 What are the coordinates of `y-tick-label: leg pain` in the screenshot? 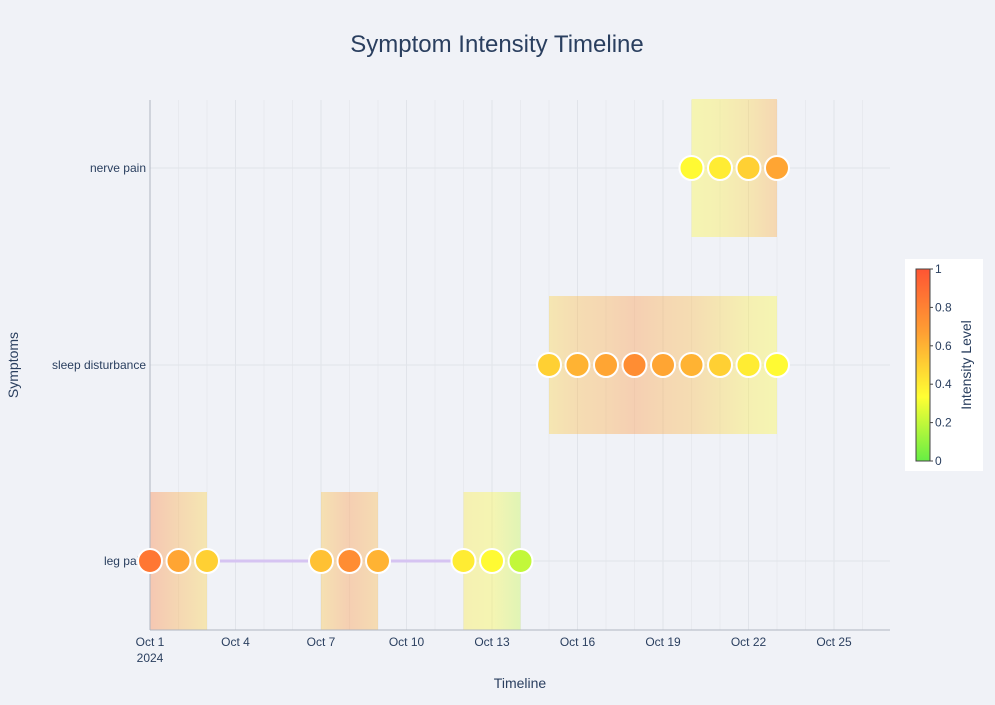 It's located at (125, 561).